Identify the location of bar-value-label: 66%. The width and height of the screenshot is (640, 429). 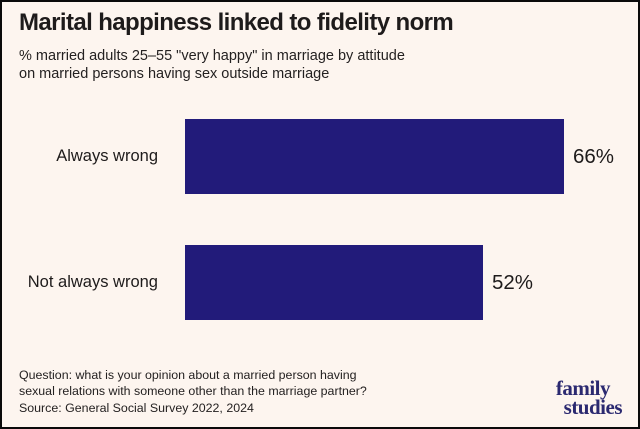
(594, 156).